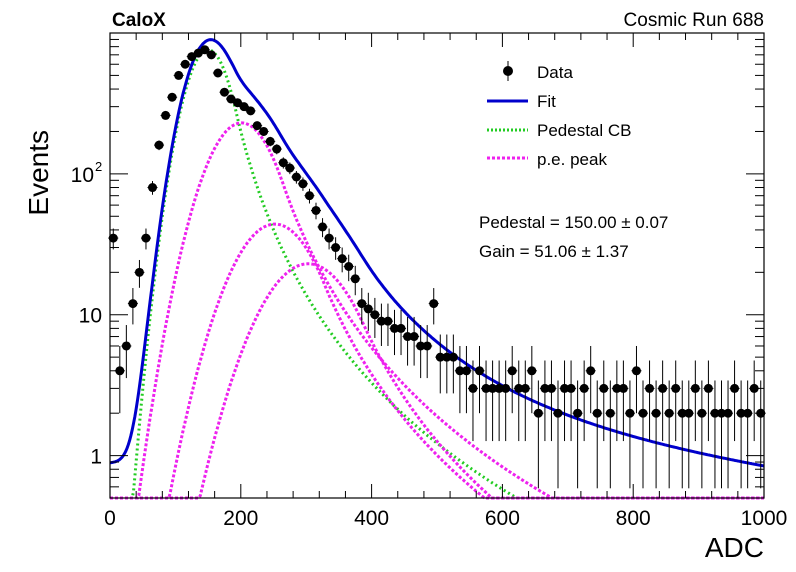 This screenshot has width=796, height=572. Describe the element at coordinates (559, 115) in the screenshot. I see `legend: Data Fit Pedestal CB p.e. peak` at that location.